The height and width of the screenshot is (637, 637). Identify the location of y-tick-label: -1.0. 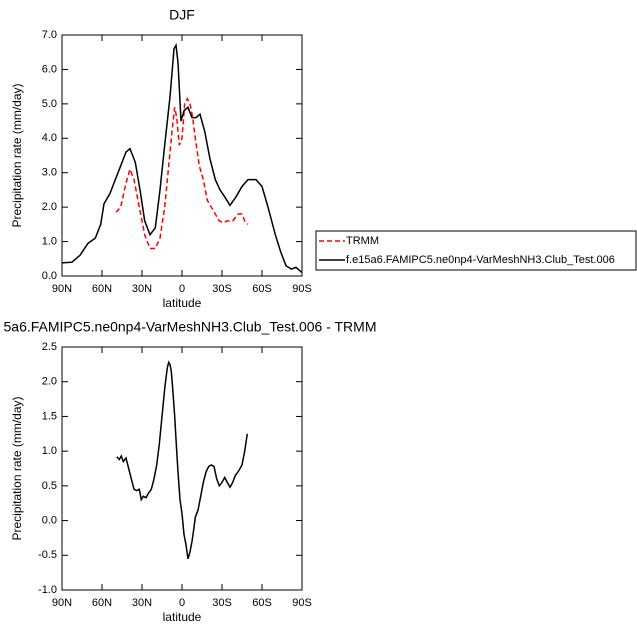
(47, 590).